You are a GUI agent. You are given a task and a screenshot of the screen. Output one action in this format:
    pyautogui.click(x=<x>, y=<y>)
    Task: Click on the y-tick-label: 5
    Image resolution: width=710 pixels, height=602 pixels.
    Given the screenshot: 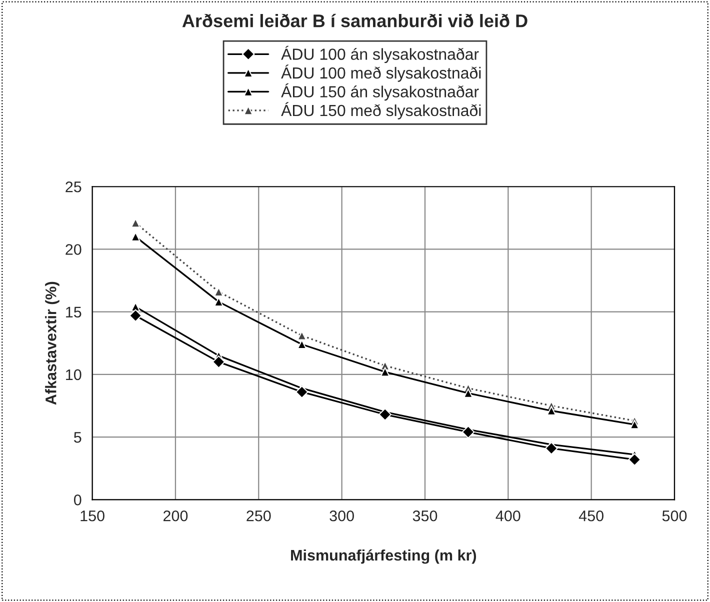 What is the action you would take?
    pyautogui.click(x=78, y=437)
    